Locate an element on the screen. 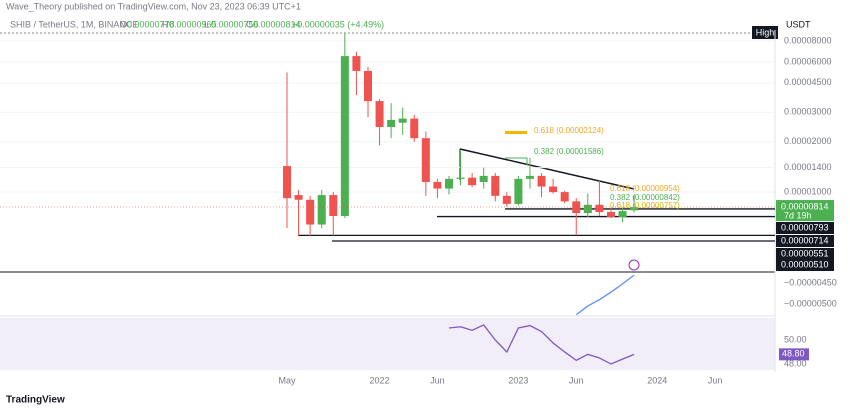  y-tick-label: 0.00003000 is located at coordinates (808, 112).